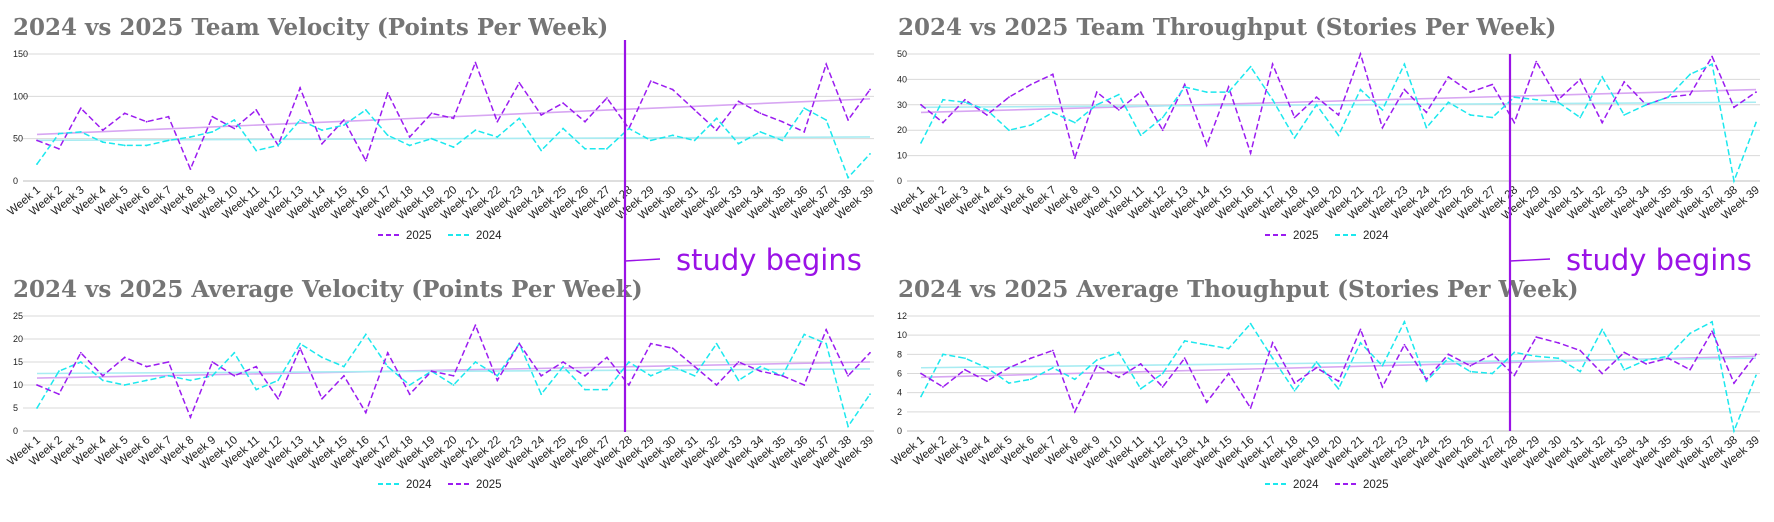  What do you see at coordinates (419, 236) in the screenshot?
I see `legend-label-2025: 2025` at bounding box center [419, 236].